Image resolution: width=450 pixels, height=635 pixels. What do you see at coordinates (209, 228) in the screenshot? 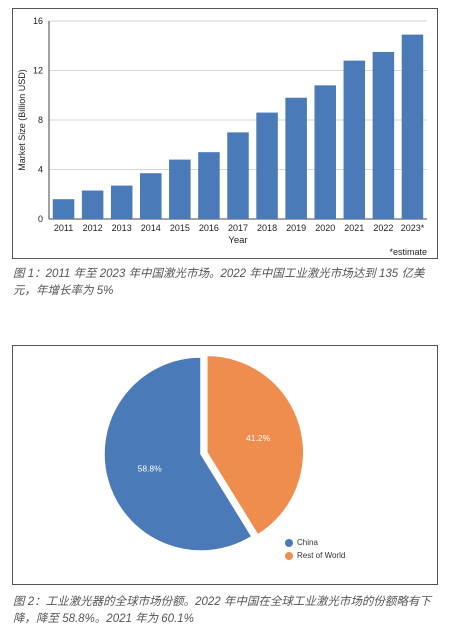
I see `x-tick-label: 2016` at bounding box center [209, 228].